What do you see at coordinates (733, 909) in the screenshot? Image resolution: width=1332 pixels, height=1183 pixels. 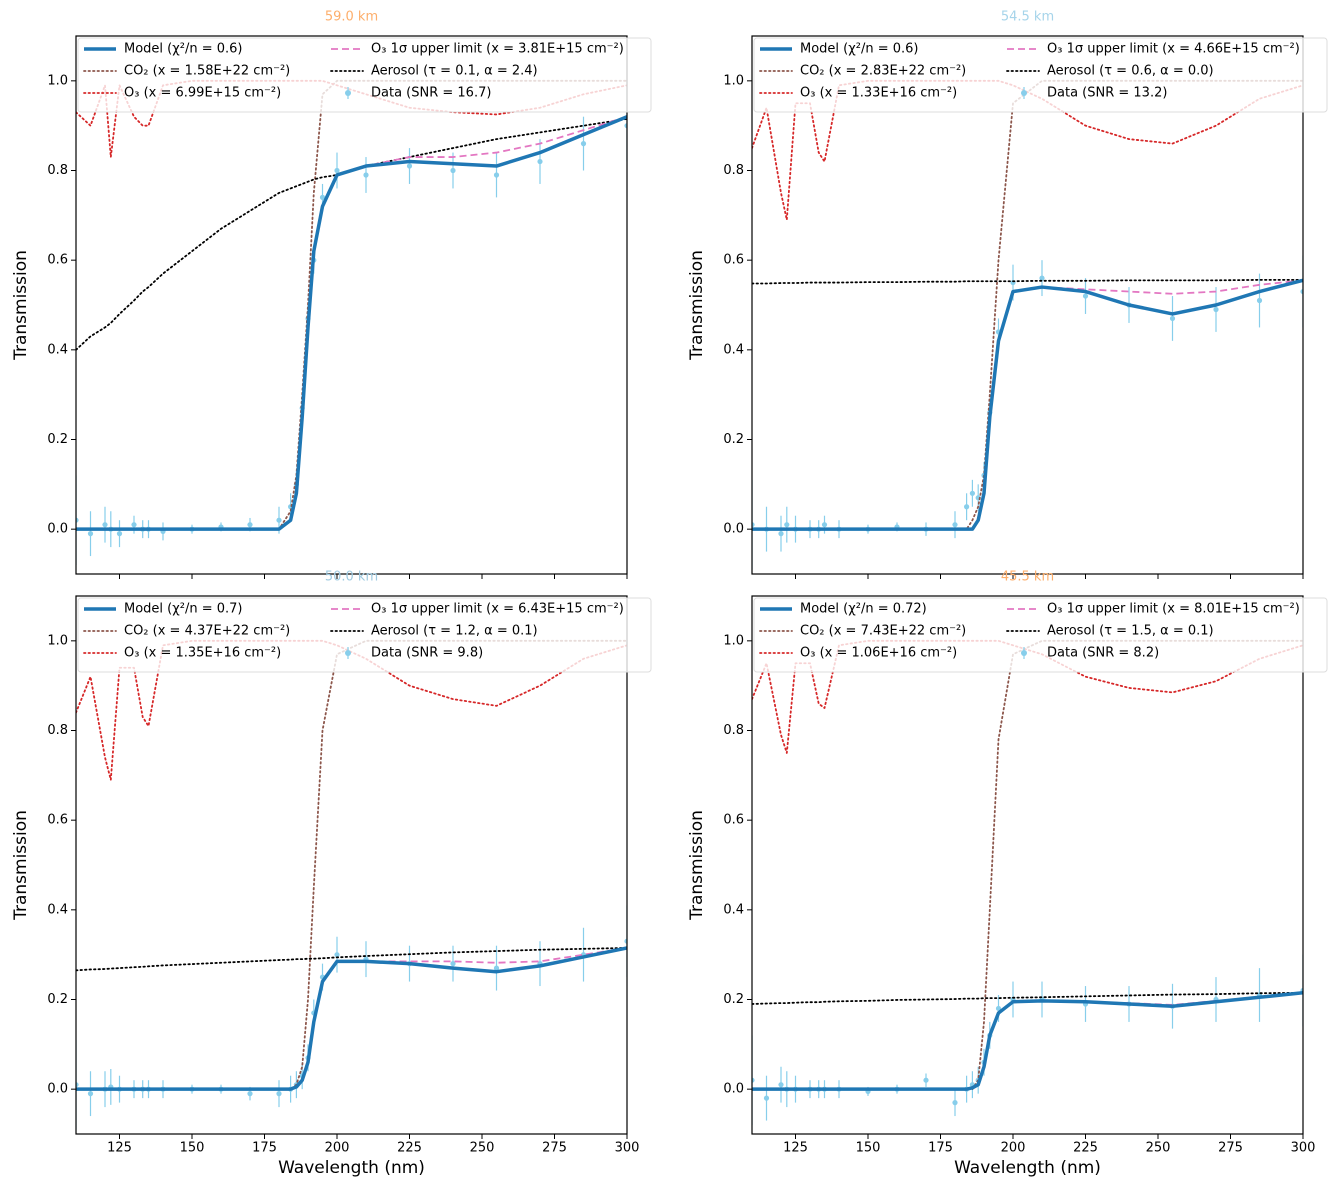 I see `y-tick-label: 0.4` at bounding box center [733, 909].